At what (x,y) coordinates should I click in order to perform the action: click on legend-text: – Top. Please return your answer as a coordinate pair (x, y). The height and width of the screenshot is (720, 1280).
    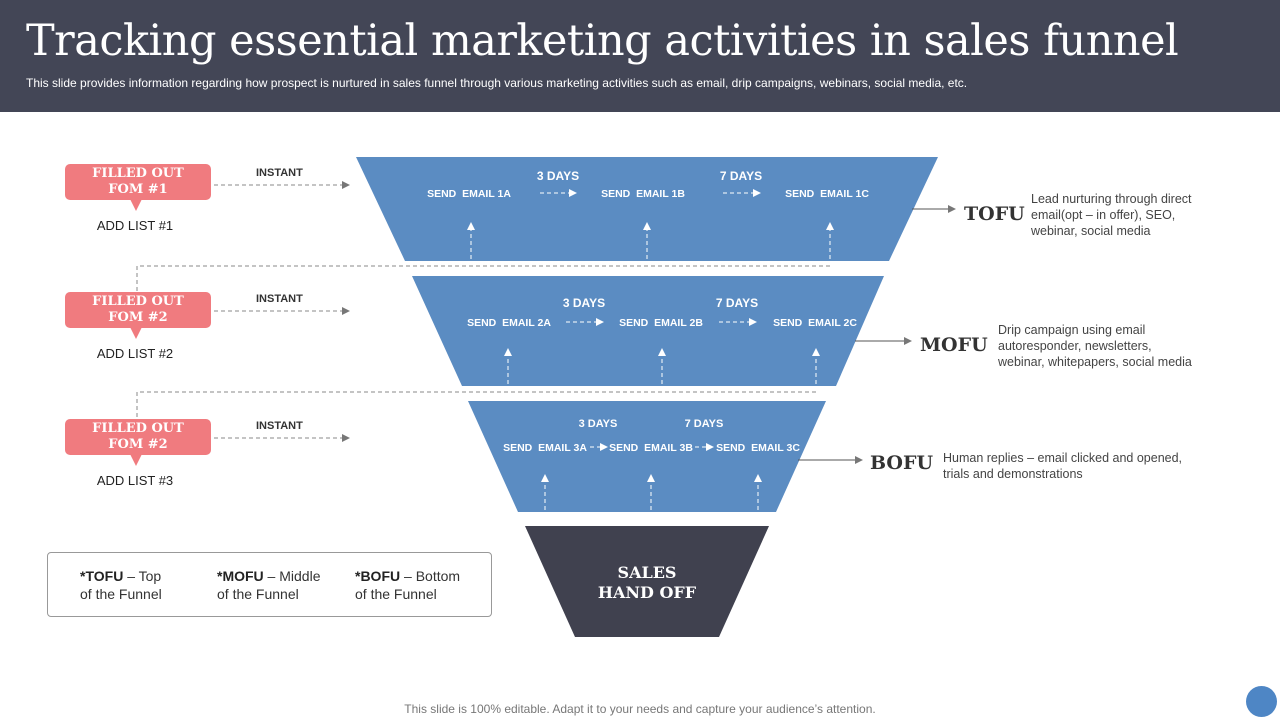
    Looking at the image, I should click on (142, 576).